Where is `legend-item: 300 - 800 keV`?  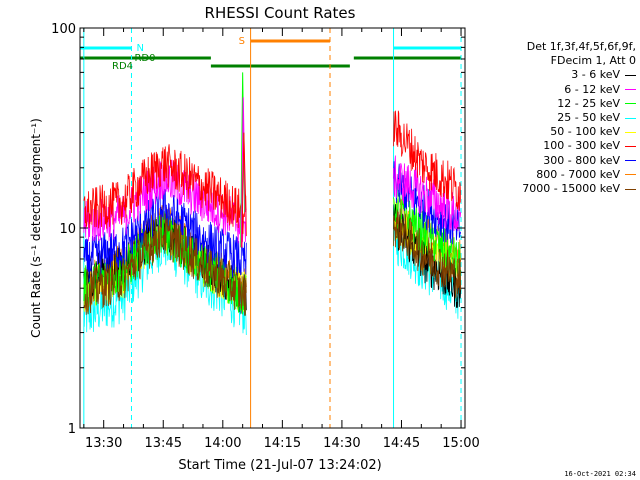 legend-item: 300 - 800 keV is located at coordinates (553, 161).